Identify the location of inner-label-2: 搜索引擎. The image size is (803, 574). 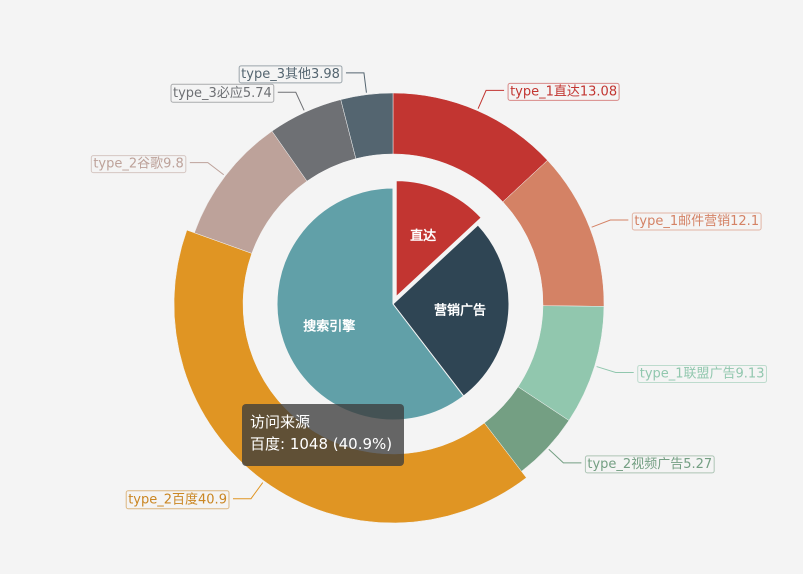
(329, 327).